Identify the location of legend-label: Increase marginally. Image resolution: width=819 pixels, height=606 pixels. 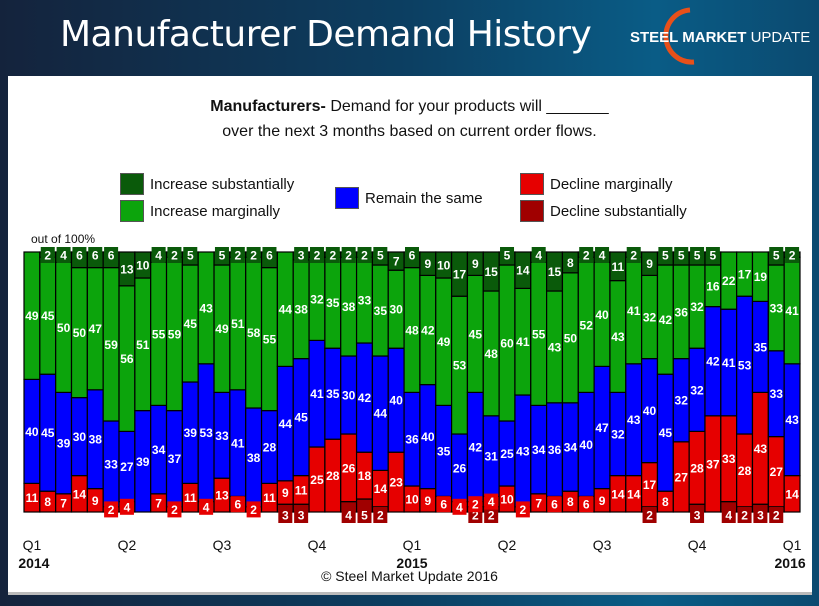
(215, 211).